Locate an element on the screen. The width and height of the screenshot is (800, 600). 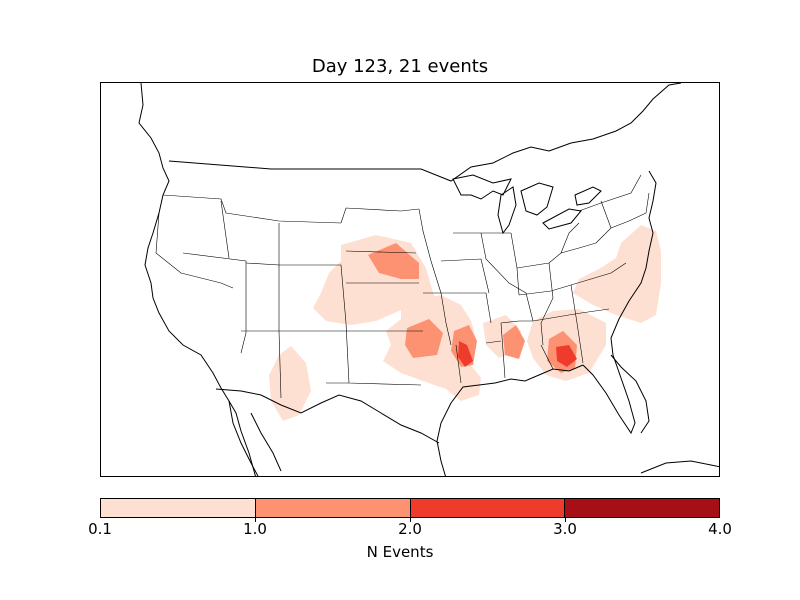
colorbar-label: N Events is located at coordinates (400, 552).